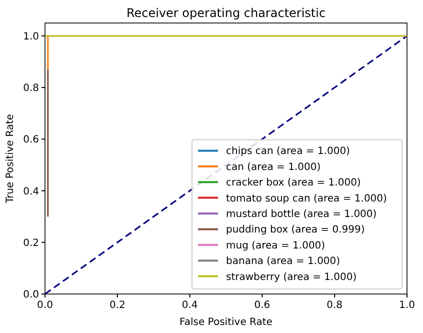 The image size is (423, 333). I want to click on legend-label: tomato soup can (area = 1.000), so click(307, 198).